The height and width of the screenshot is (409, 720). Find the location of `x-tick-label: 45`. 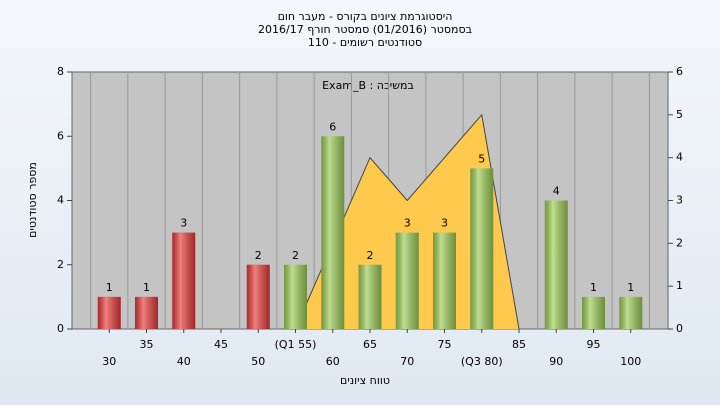

x-tick-label: 45 is located at coordinates (221, 344).